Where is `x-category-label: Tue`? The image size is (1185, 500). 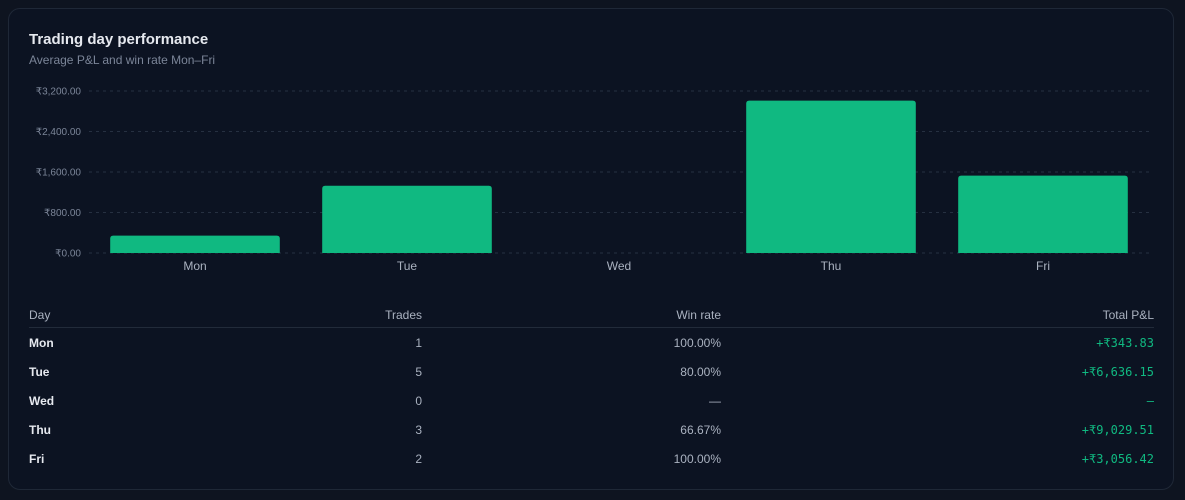 x-category-label: Tue is located at coordinates (407, 266).